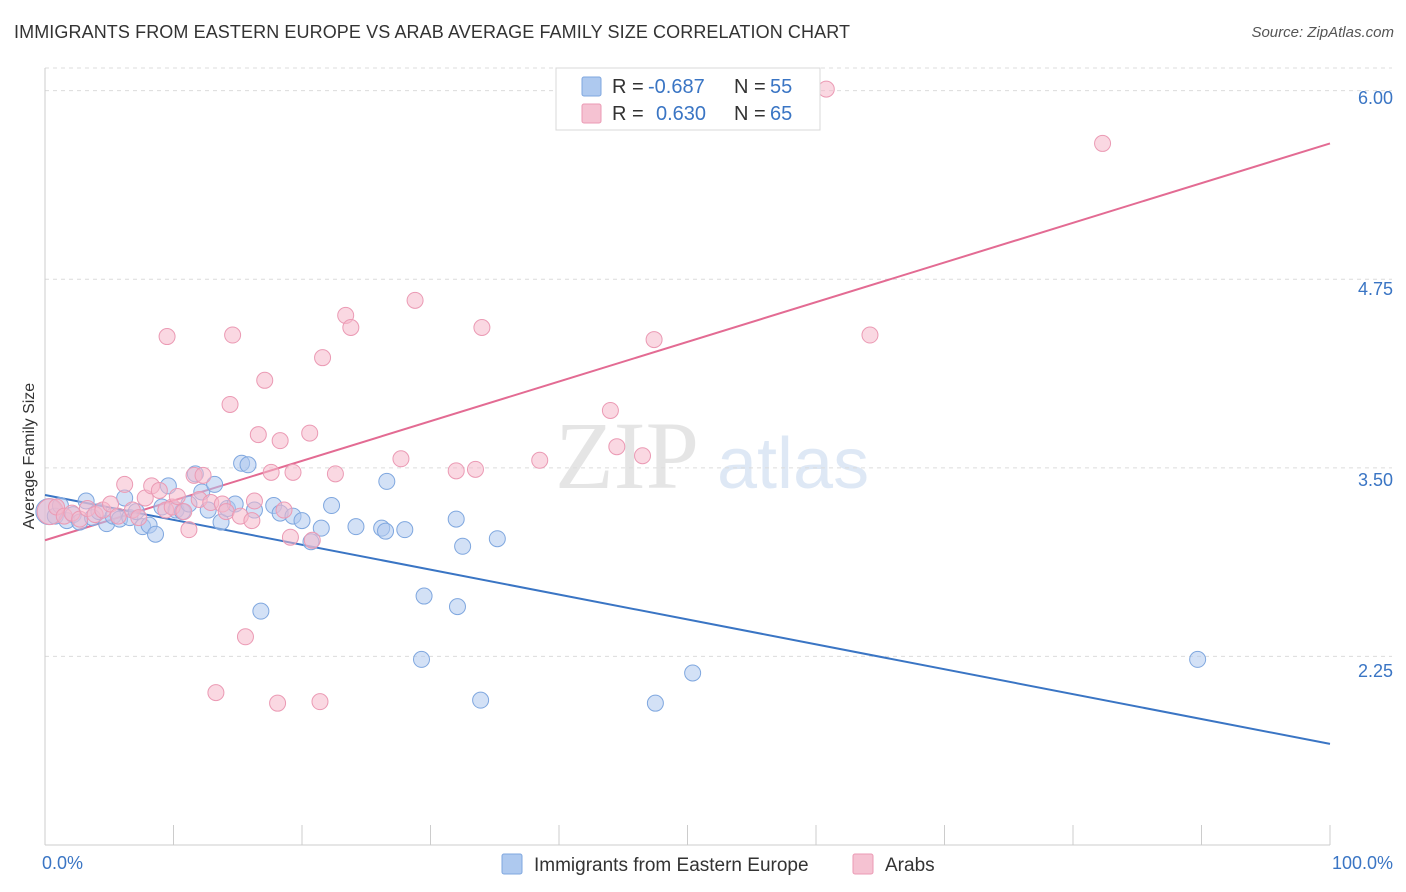  What do you see at coordinates (1375, 98) in the screenshot?
I see `y-tick-label: 6.00` at bounding box center [1375, 98].